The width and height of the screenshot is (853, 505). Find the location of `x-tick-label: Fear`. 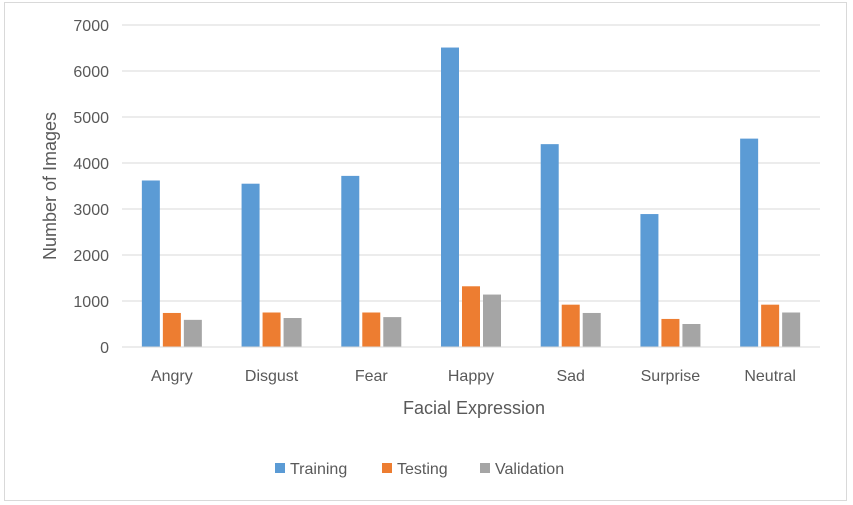

x-tick-label: Fear is located at coordinates (372, 376).